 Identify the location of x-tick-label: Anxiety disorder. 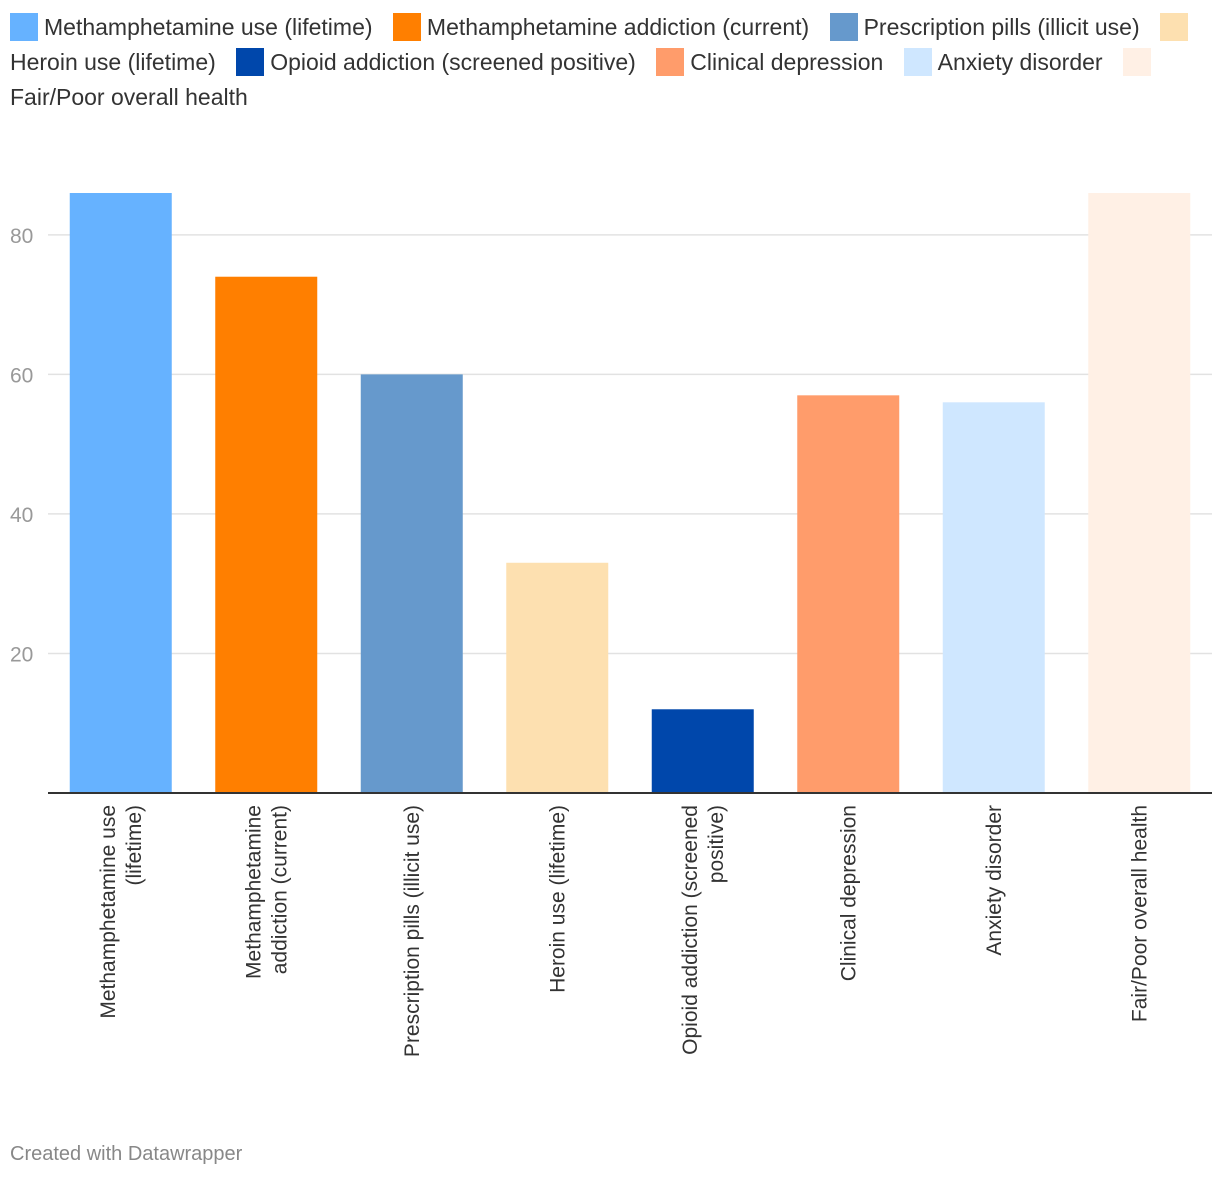
(994, 880).